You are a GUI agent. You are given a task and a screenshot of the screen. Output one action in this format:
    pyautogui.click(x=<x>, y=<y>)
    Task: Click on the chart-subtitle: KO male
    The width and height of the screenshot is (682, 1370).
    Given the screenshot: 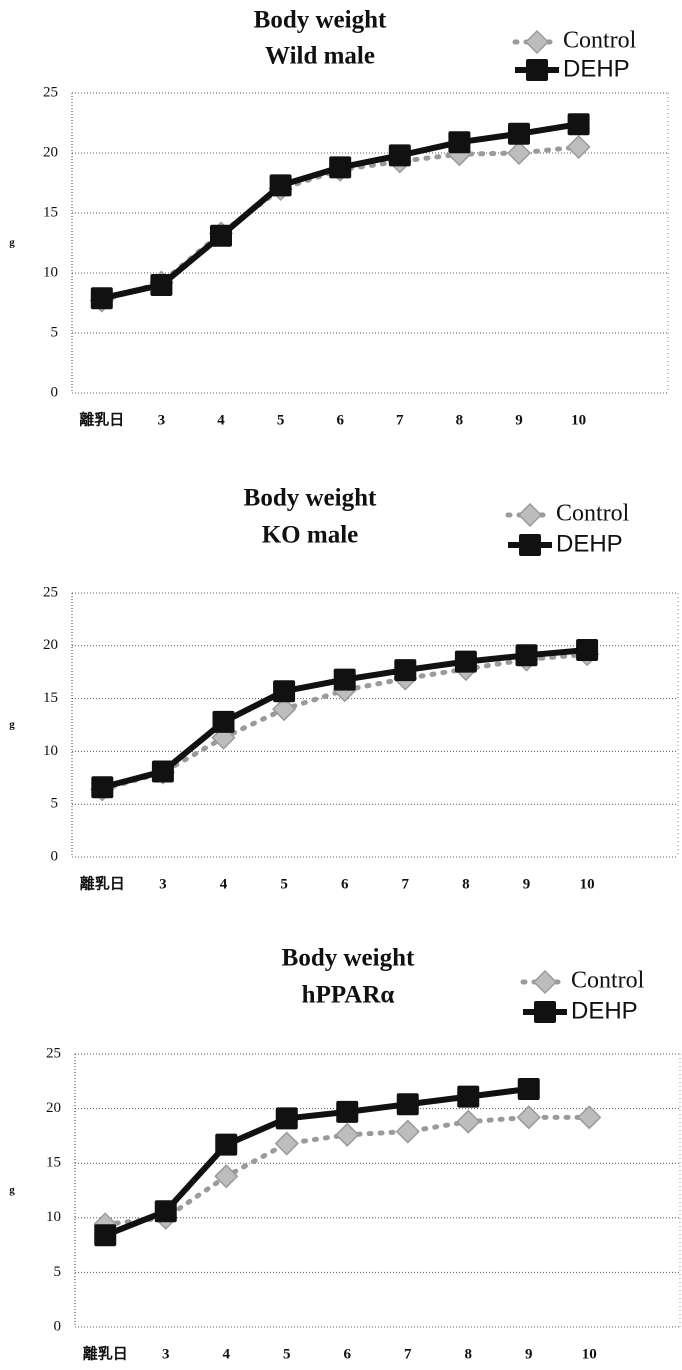 What is the action you would take?
    pyautogui.click(x=310, y=535)
    